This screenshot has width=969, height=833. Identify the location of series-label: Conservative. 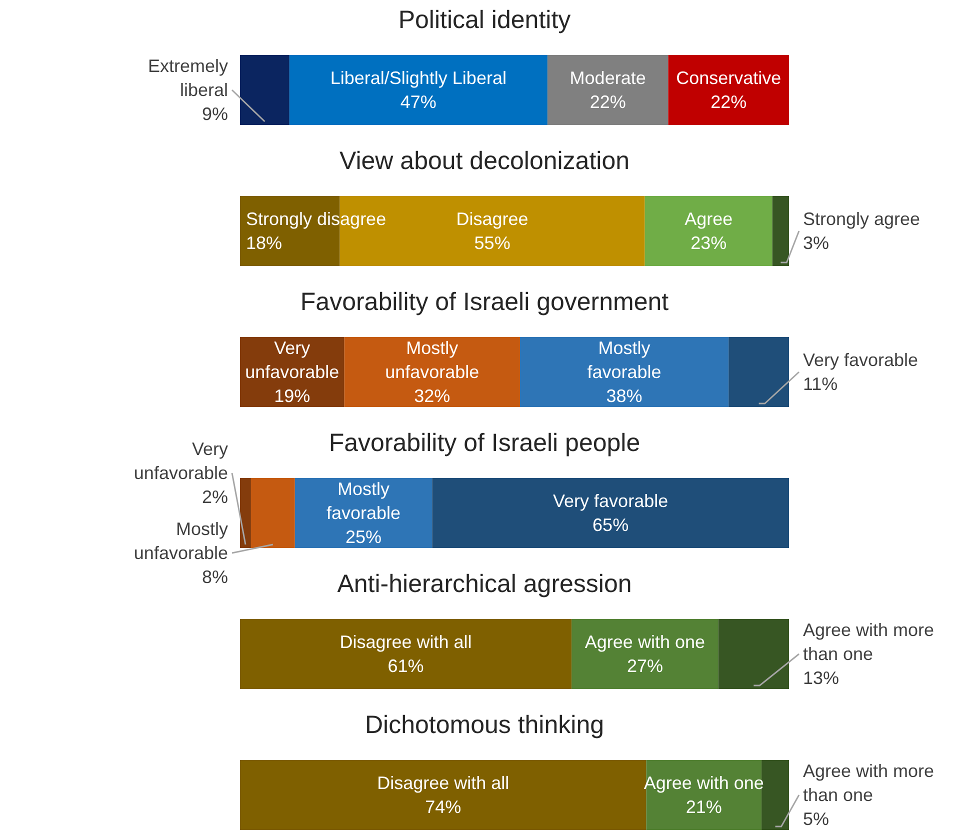
(729, 78).